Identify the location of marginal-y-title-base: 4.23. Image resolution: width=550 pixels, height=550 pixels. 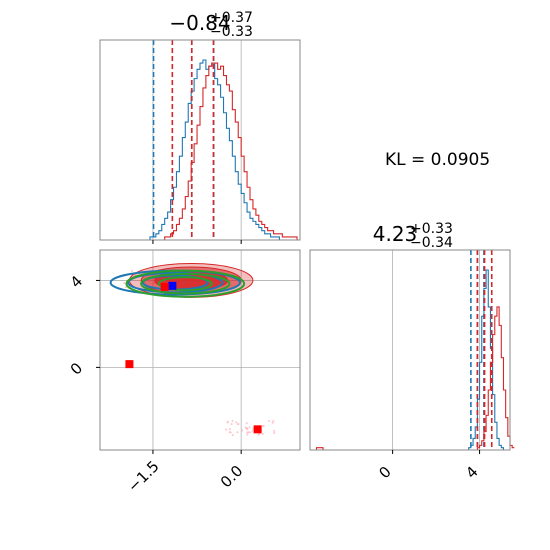
(395, 234).